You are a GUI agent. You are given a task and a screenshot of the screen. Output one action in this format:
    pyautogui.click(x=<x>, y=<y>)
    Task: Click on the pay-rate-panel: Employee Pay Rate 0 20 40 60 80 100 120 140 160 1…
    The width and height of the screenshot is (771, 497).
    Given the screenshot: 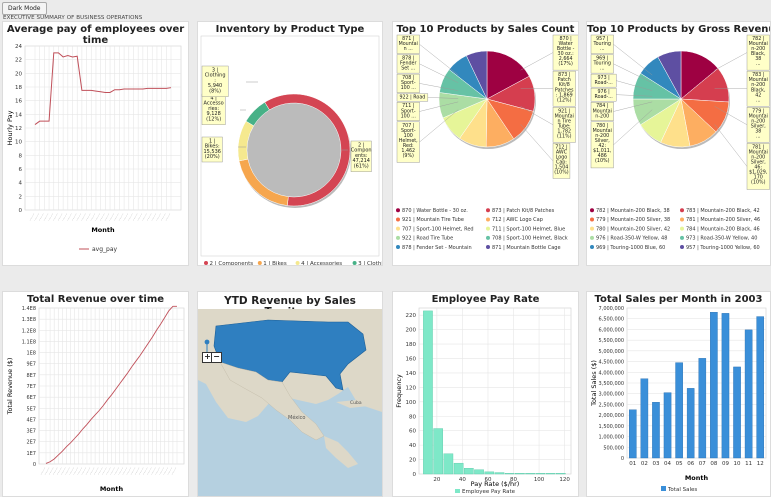 What is the action you would take?
    pyautogui.click(x=485, y=394)
    